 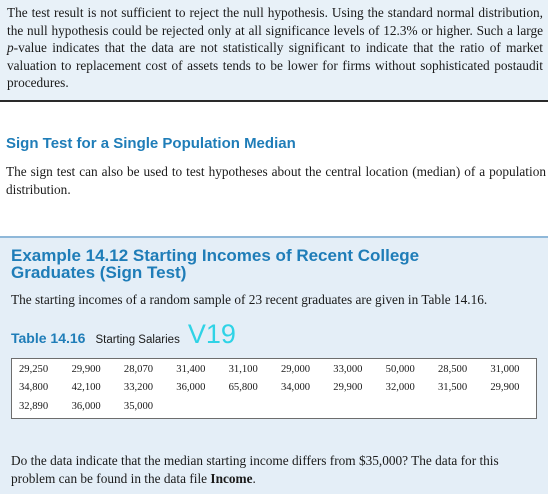 What do you see at coordinates (254, 478) in the screenshot?
I see `question-end: .` at bounding box center [254, 478].